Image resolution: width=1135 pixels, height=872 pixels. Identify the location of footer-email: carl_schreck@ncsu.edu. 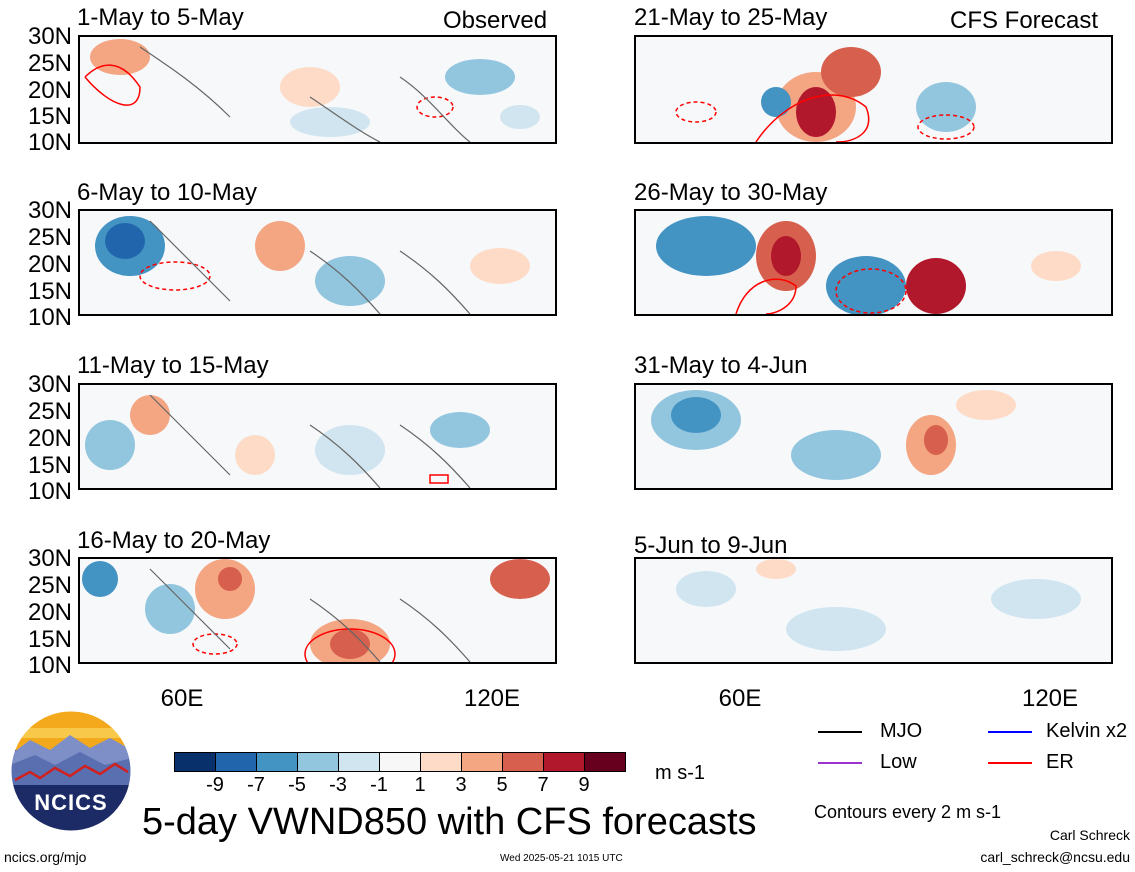
(1055, 857).